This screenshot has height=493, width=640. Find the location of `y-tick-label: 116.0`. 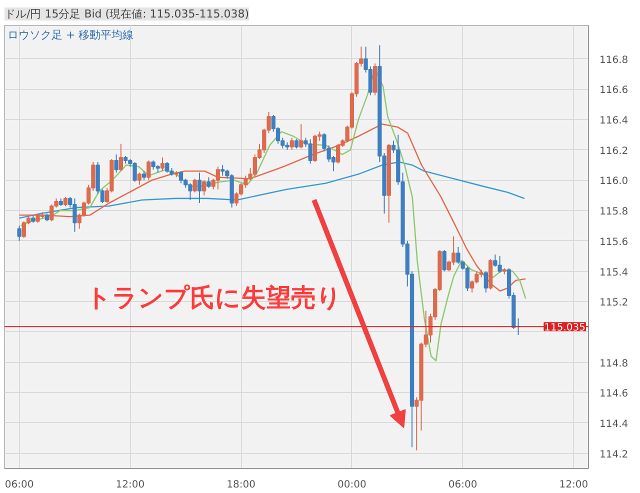

y-tick-label: 116.0 is located at coordinates (614, 182).